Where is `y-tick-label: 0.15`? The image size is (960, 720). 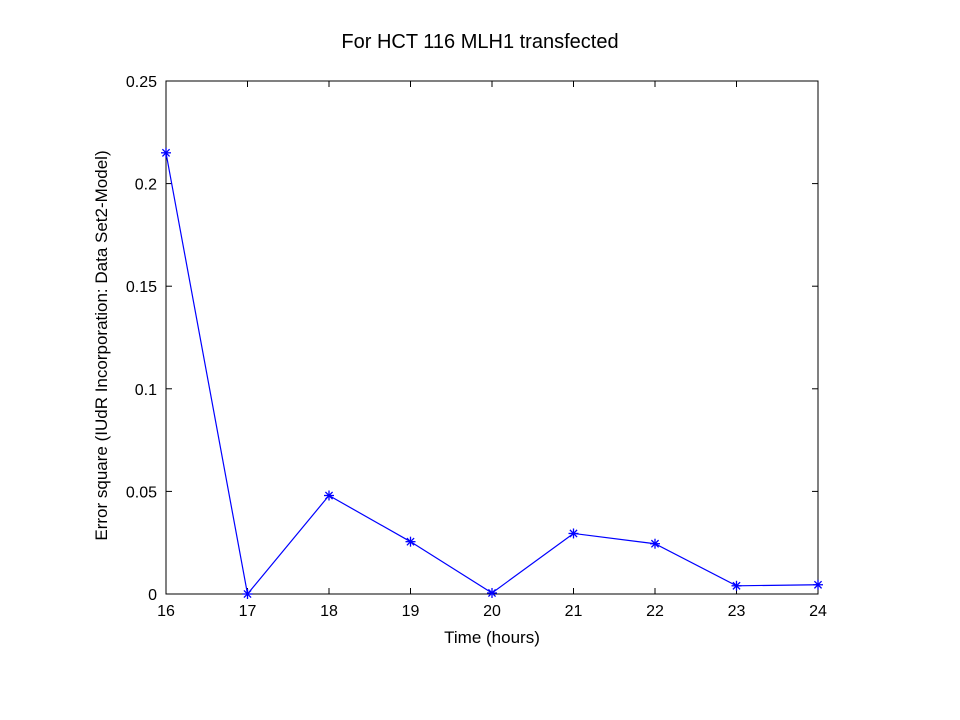 y-tick-label: 0.15 is located at coordinates (141, 287).